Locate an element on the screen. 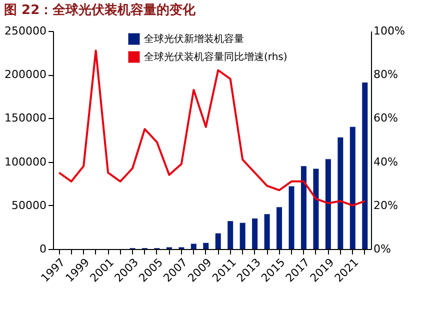  y-tick-label: 100000 is located at coordinates (25, 161).